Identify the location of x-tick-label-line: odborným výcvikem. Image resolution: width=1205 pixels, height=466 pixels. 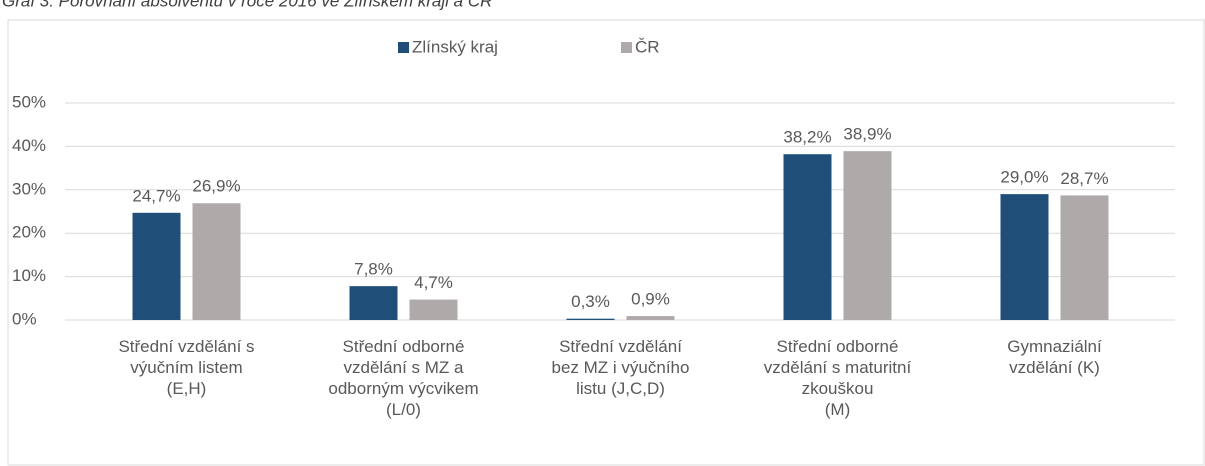
(403, 388).